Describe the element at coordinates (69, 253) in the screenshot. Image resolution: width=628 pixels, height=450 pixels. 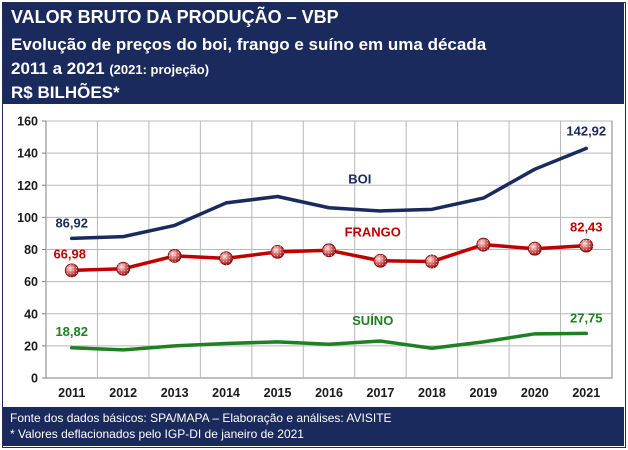
I see `data-label: 66,98` at that location.